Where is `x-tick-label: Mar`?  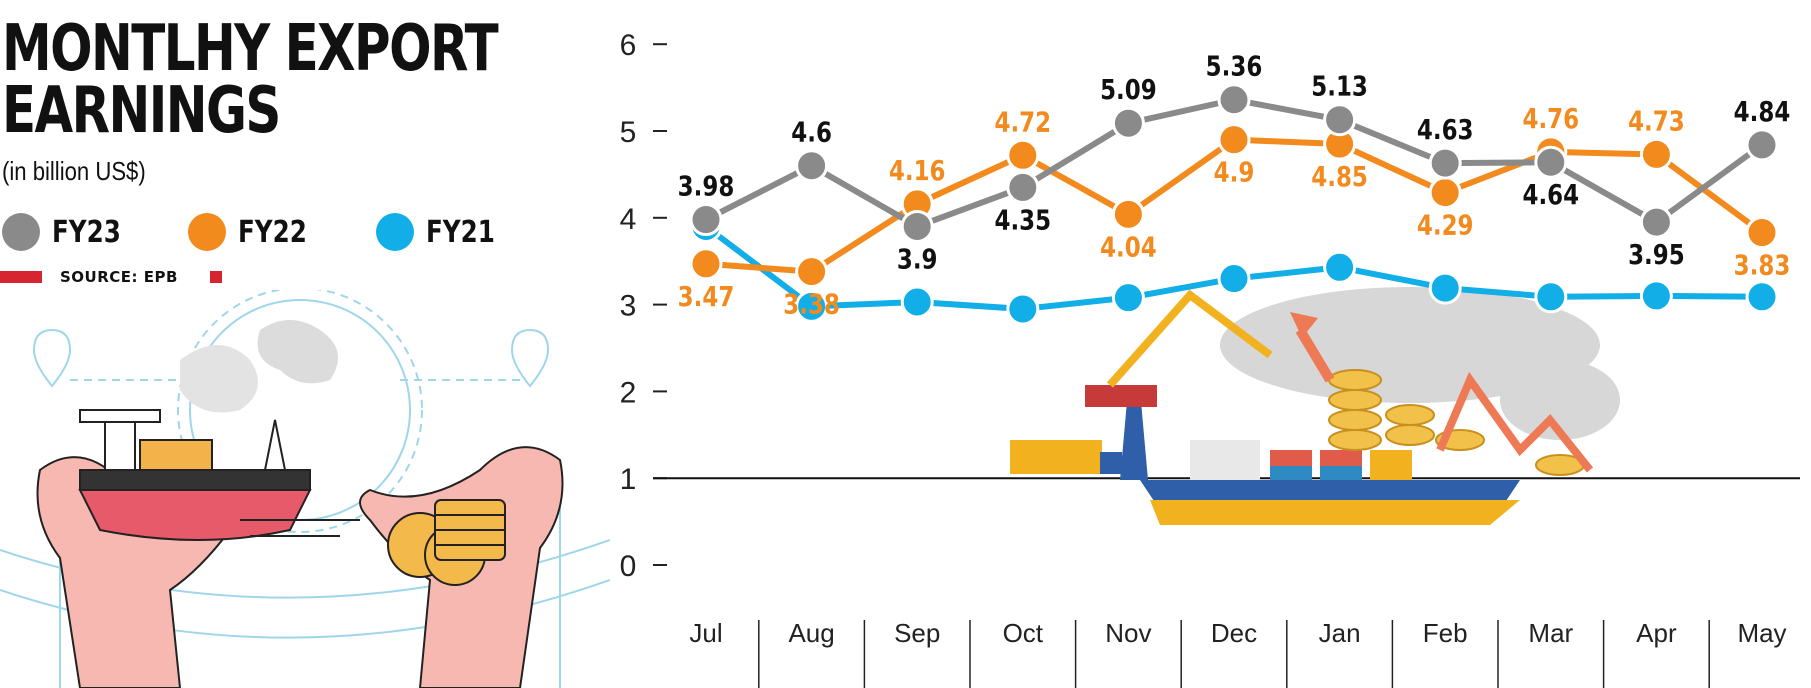 x-tick-label: Mar is located at coordinates (1550, 633).